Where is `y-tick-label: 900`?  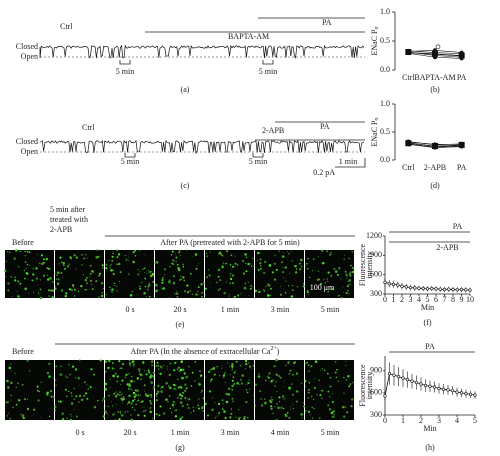
y-tick-label: 900 is located at coordinates (376, 254).